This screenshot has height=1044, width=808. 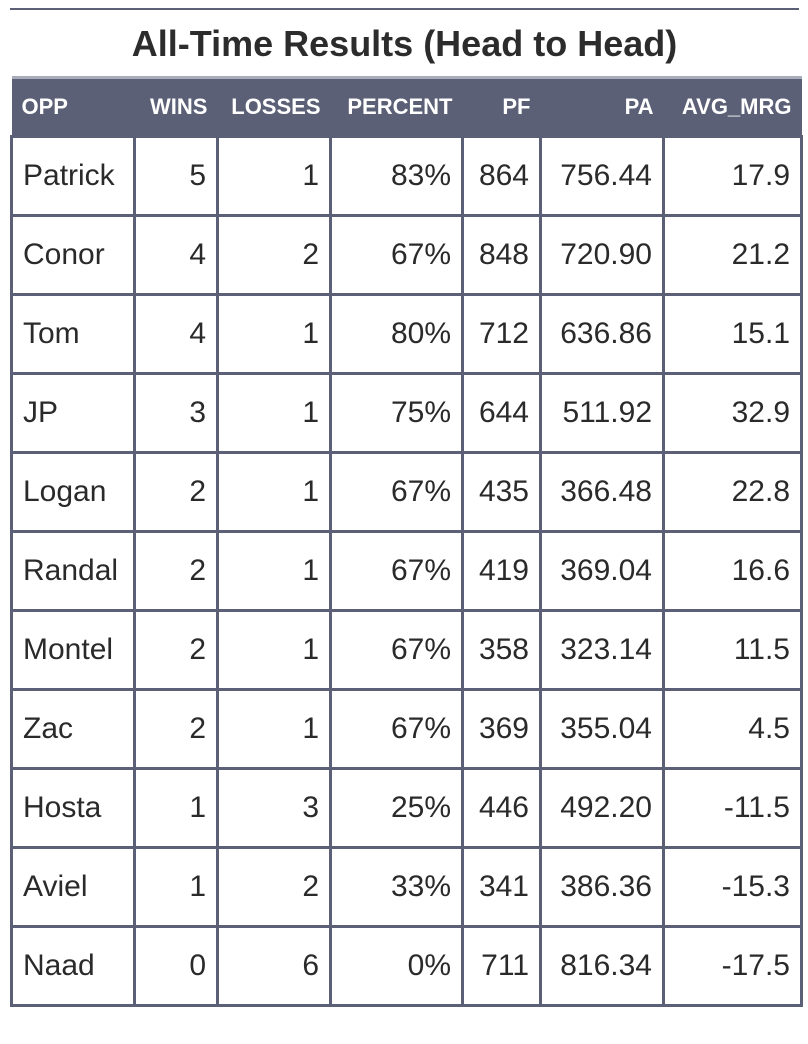 I want to click on column-header: OPP, so click(x=73, y=107).